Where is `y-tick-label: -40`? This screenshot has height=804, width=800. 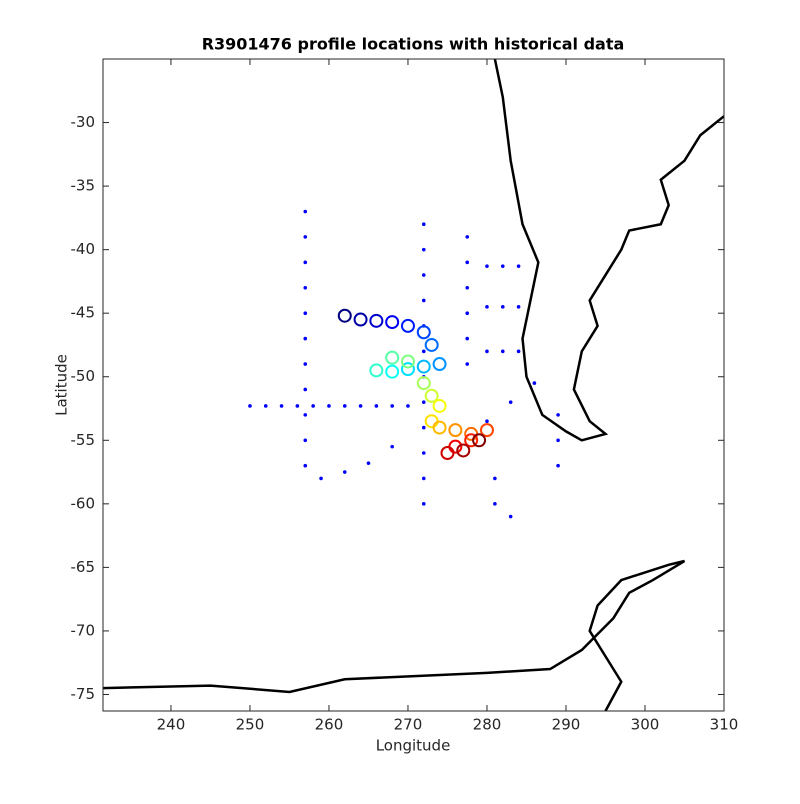
y-tick-label: -40 is located at coordinates (83, 249).